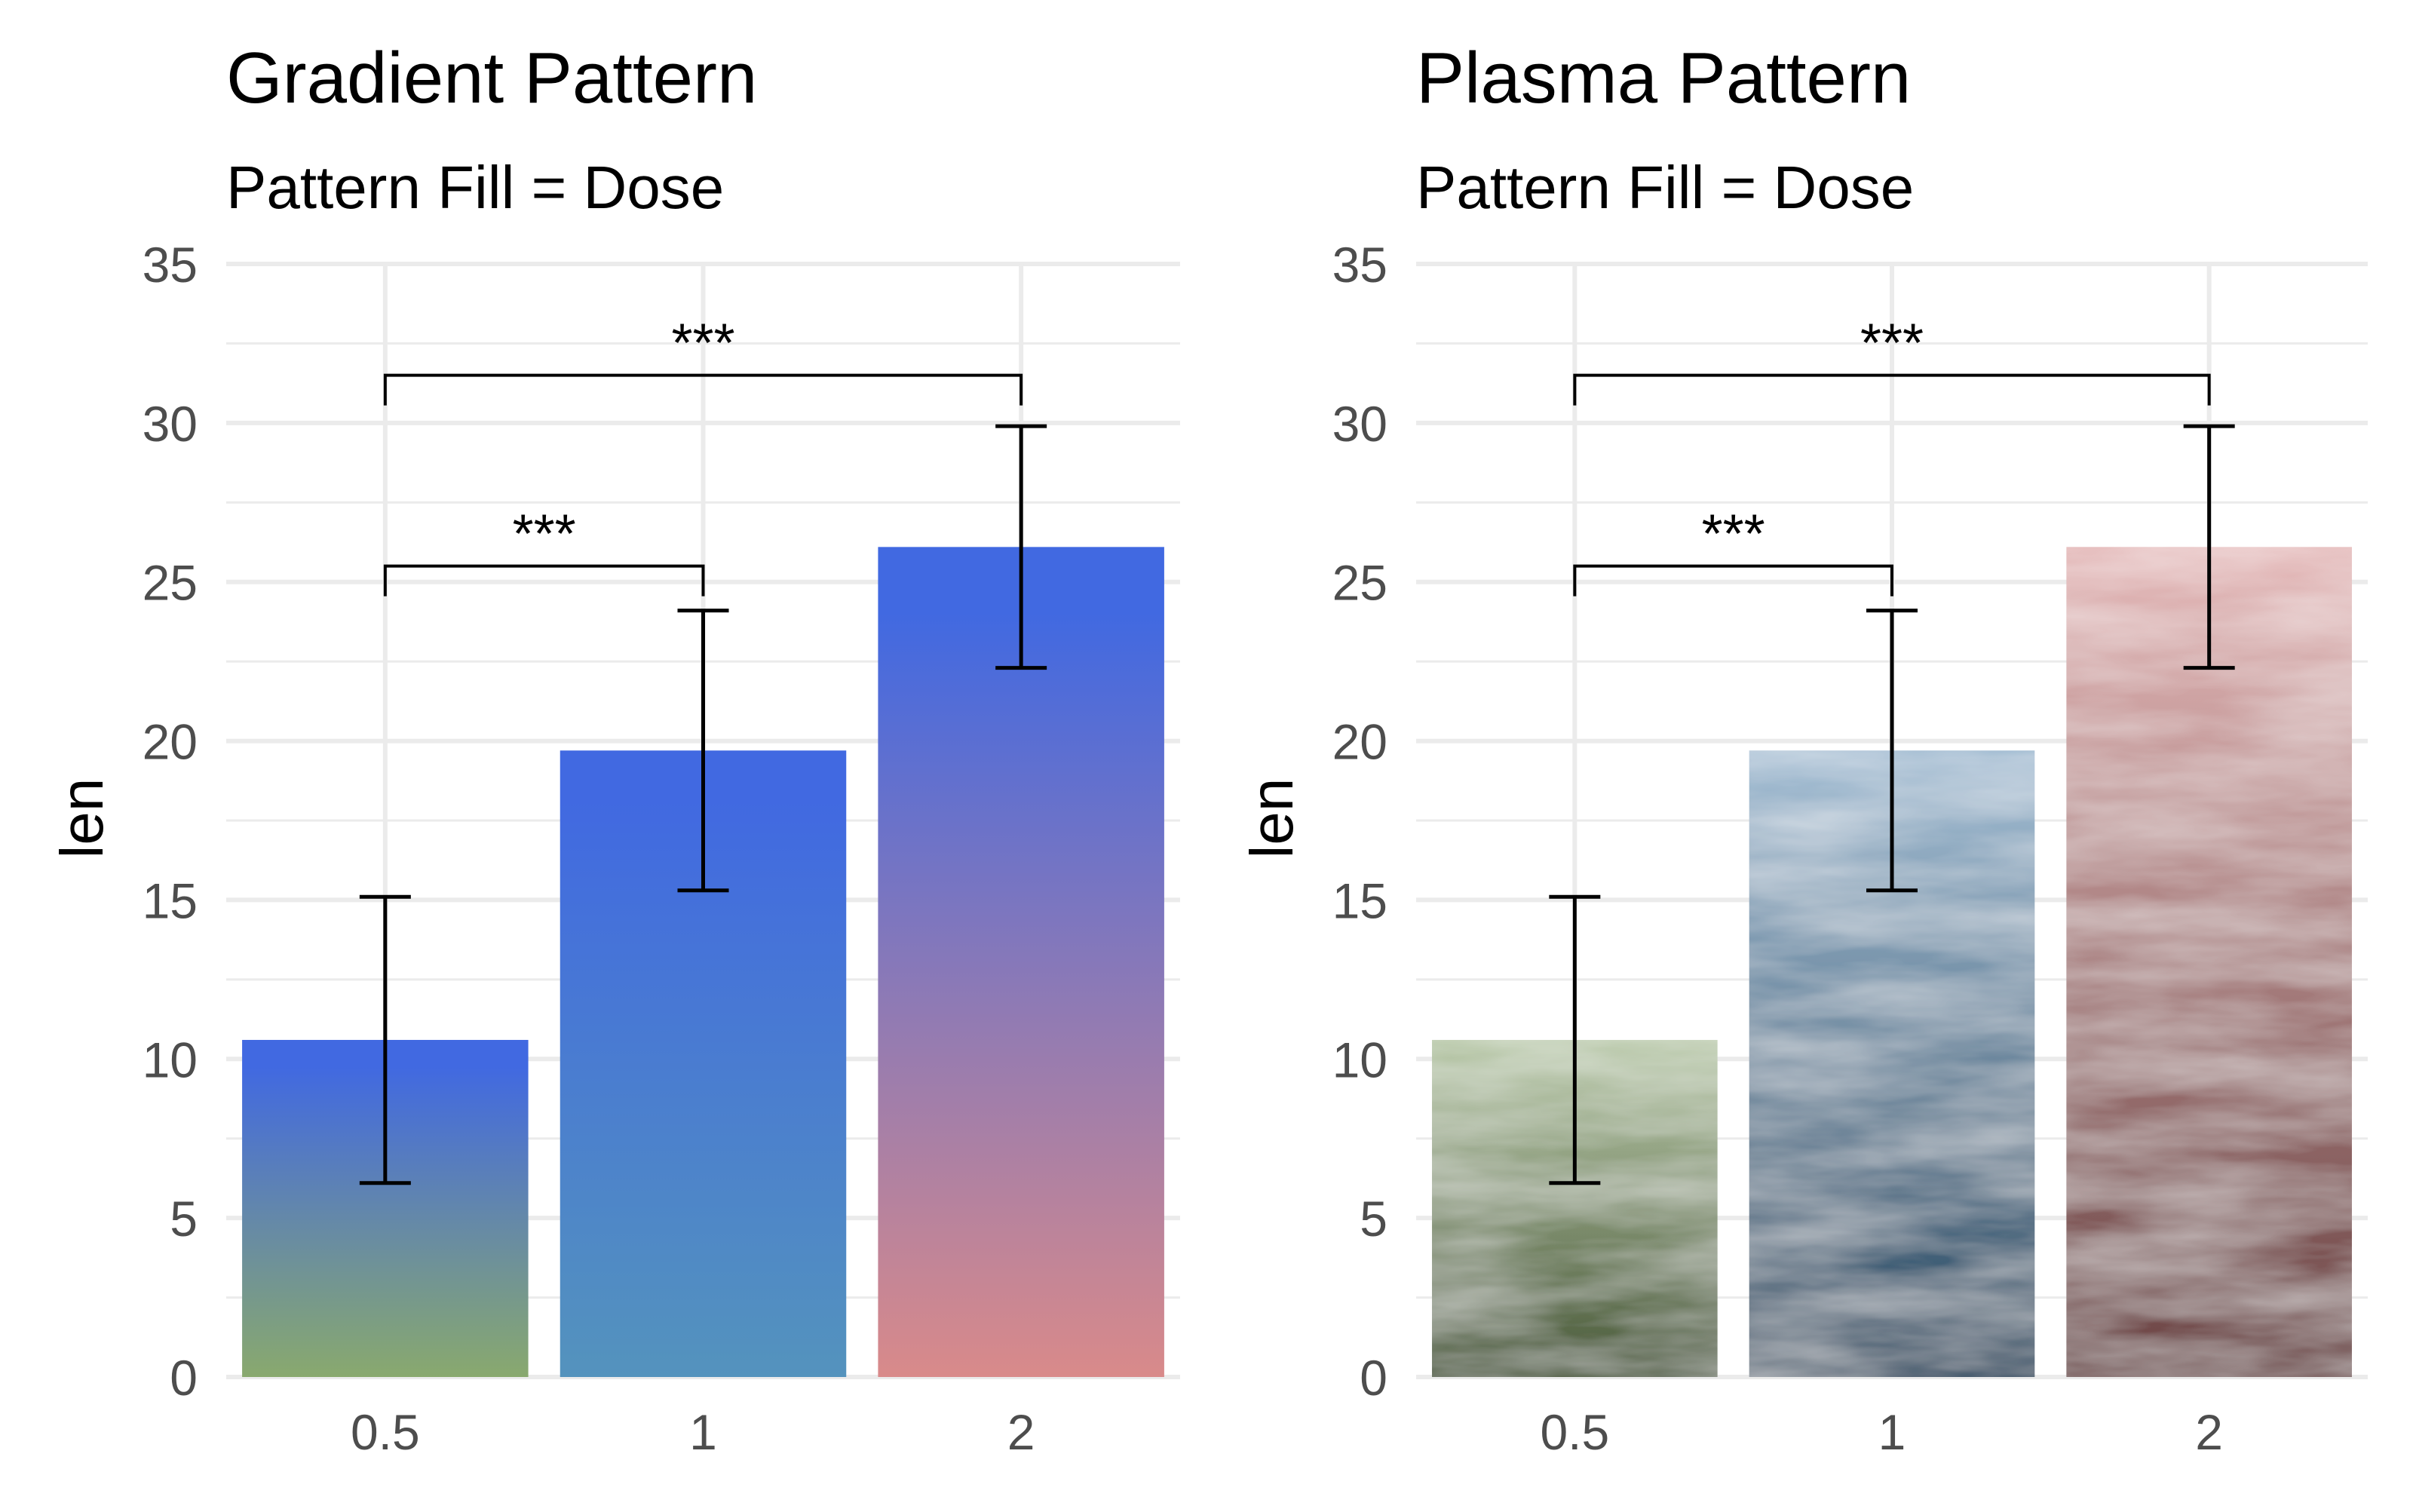 The height and width of the screenshot is (1512, 2413). Describe the element at coordinates (1663, 78) in the screenshot. I see `chart-title: Plasma Pattern` at that location.